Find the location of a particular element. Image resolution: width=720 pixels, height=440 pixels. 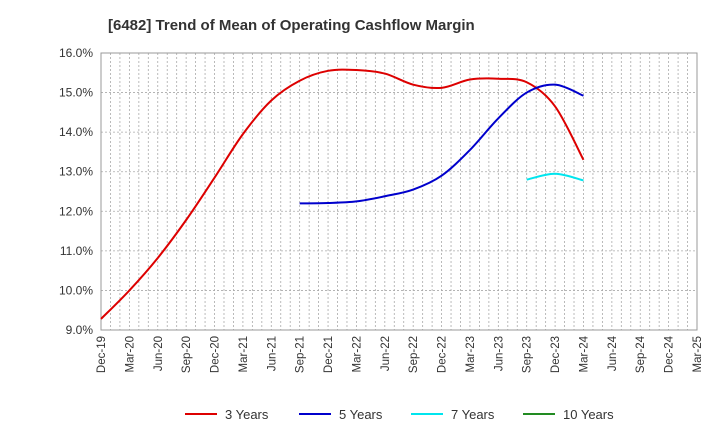

x-tick-label: Dec-20 is located at coordinates (216, 354).